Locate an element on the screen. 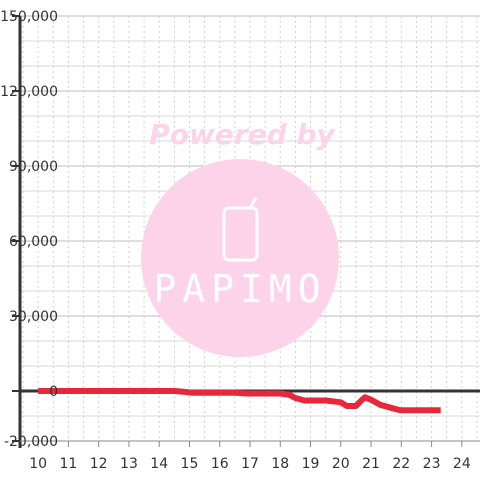 The height and width of the screenshot is (480, 480). watermark-caption: Powered by is located at coordinates (242, 134).